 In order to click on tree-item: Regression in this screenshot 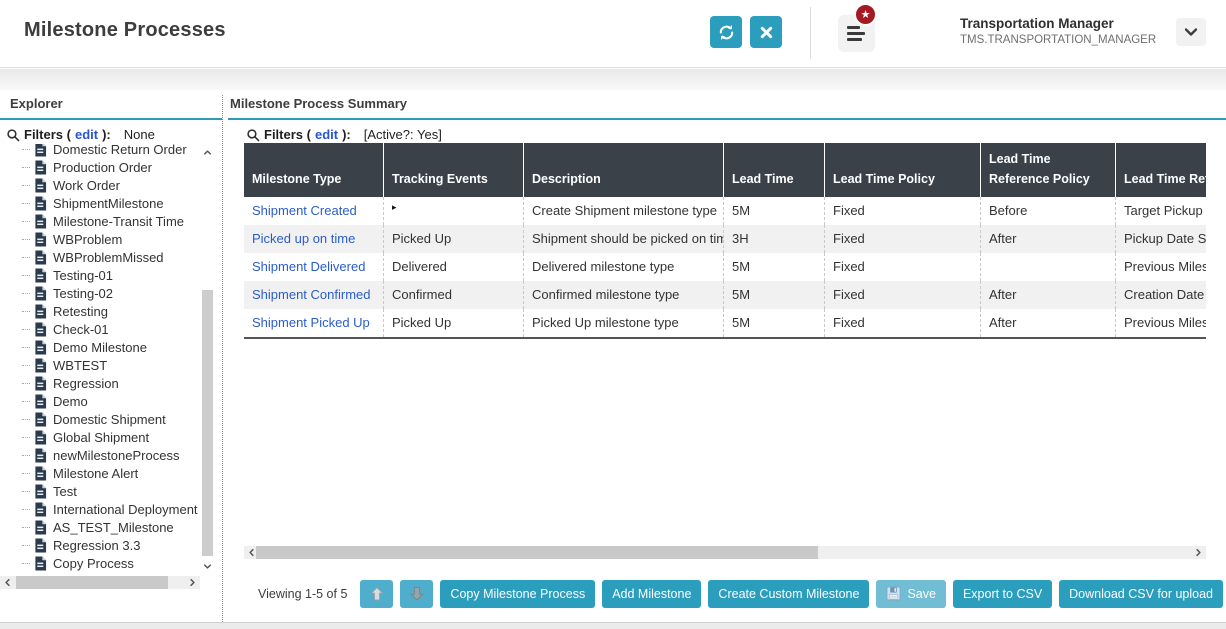, I will do `click(100, 383)`.